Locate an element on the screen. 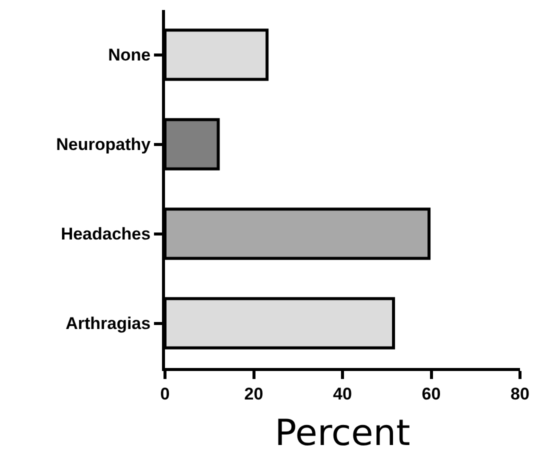 This screenshot has height=458, width=539. x-tick-label: 20 is located at coordinates (254, 394).